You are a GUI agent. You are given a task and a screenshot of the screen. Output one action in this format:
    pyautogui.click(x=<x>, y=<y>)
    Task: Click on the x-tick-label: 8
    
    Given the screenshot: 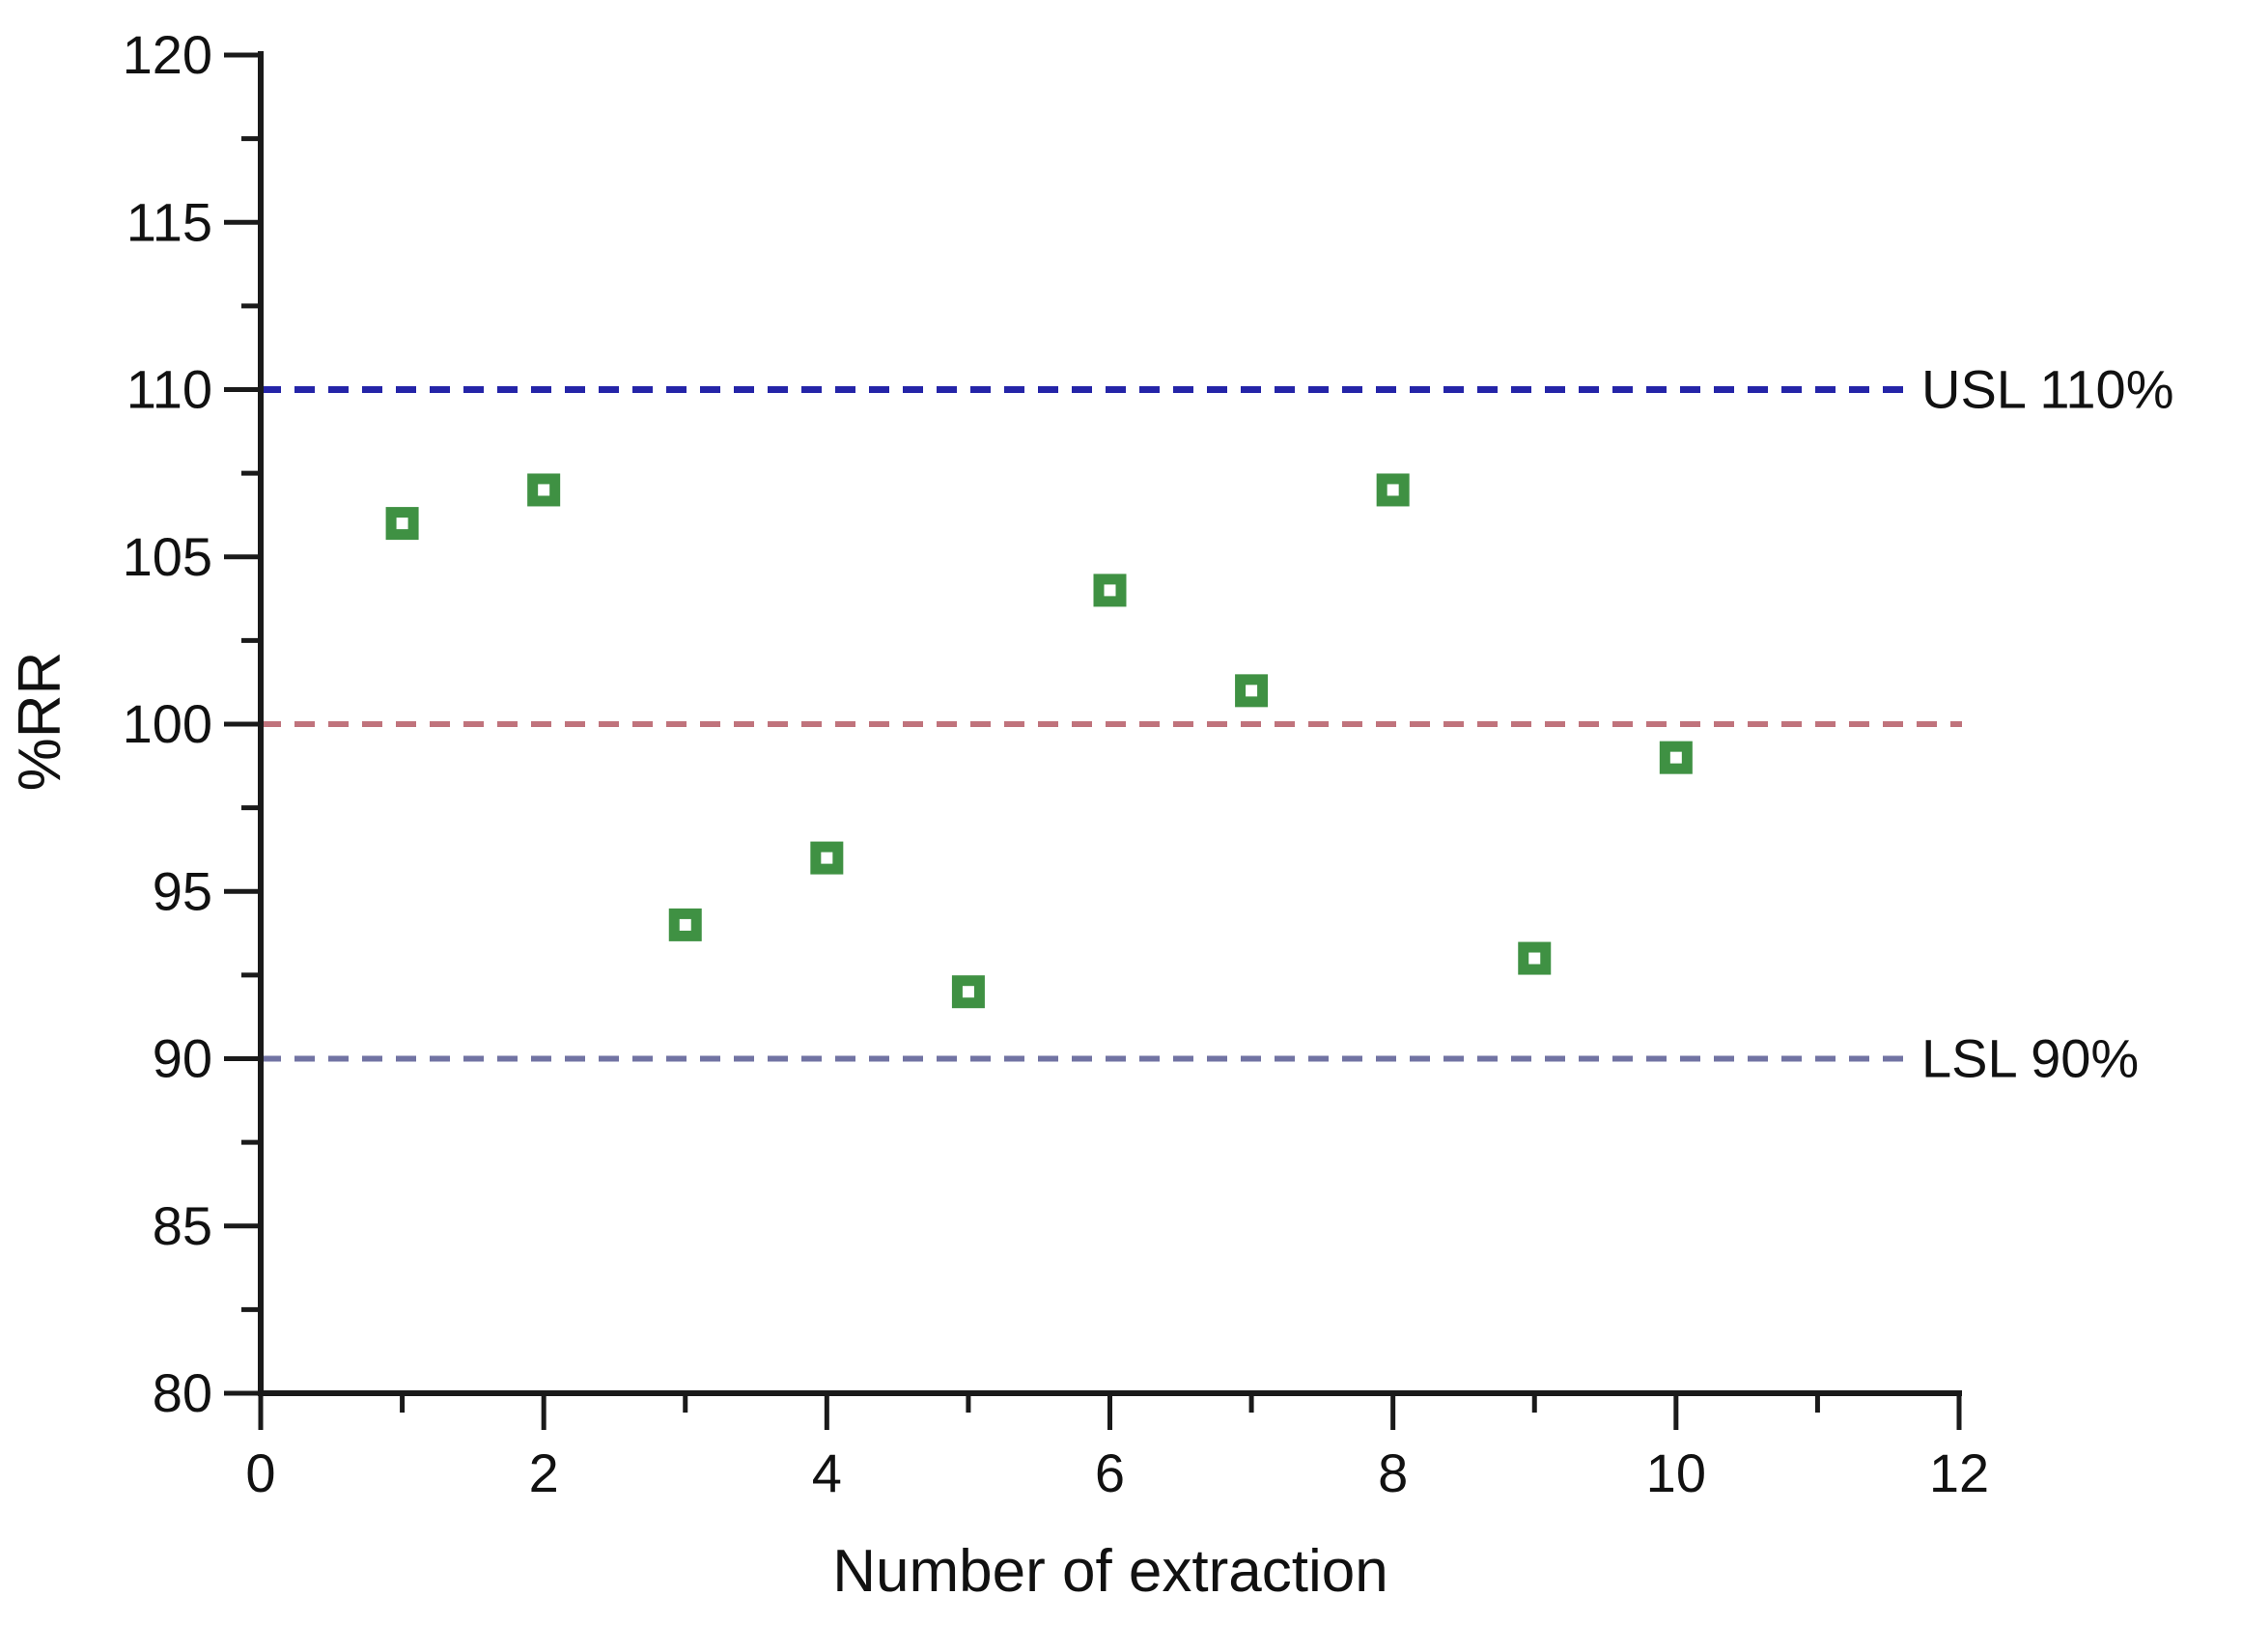 What is the action you would take?
    pyautogui.click(x=1393, y=1473)
    